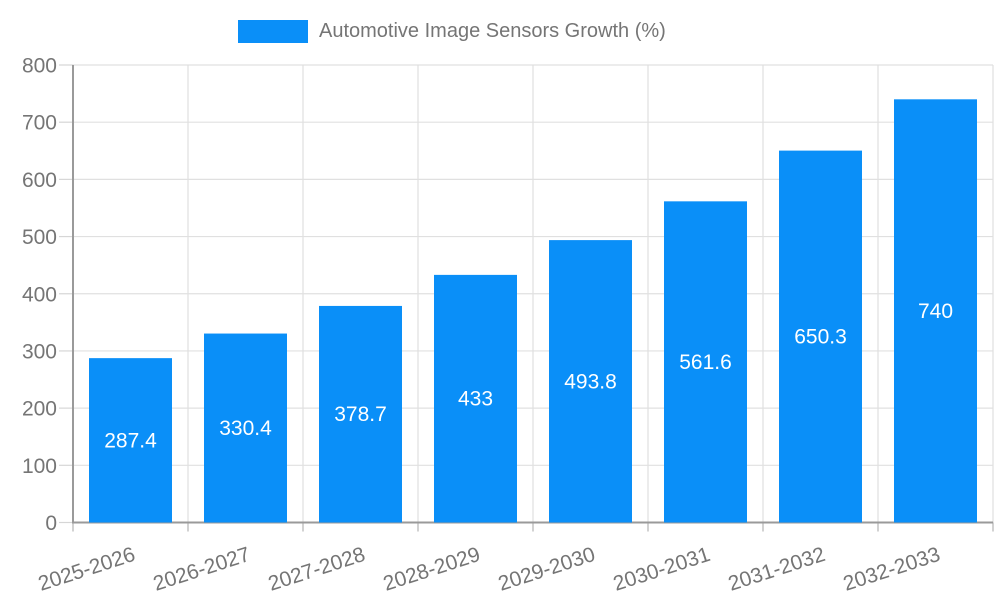 This screenshot has width=1000, height=600. I want to click on bar-2025-2026, so click(130, 440).